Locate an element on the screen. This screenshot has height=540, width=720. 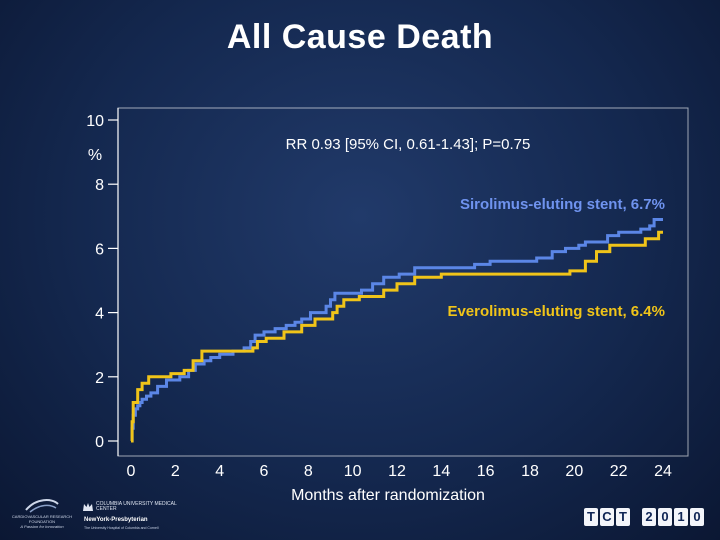
chart-title: All Cause Death is located at coordinates (360, 37).